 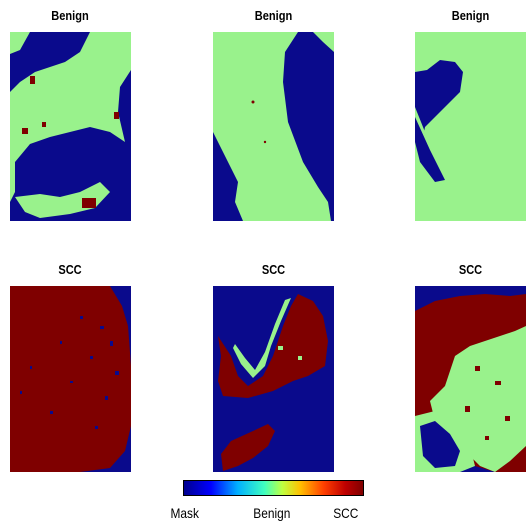 I want to click on colorbar-label-mask: Mask, so click(x=184, y=513).